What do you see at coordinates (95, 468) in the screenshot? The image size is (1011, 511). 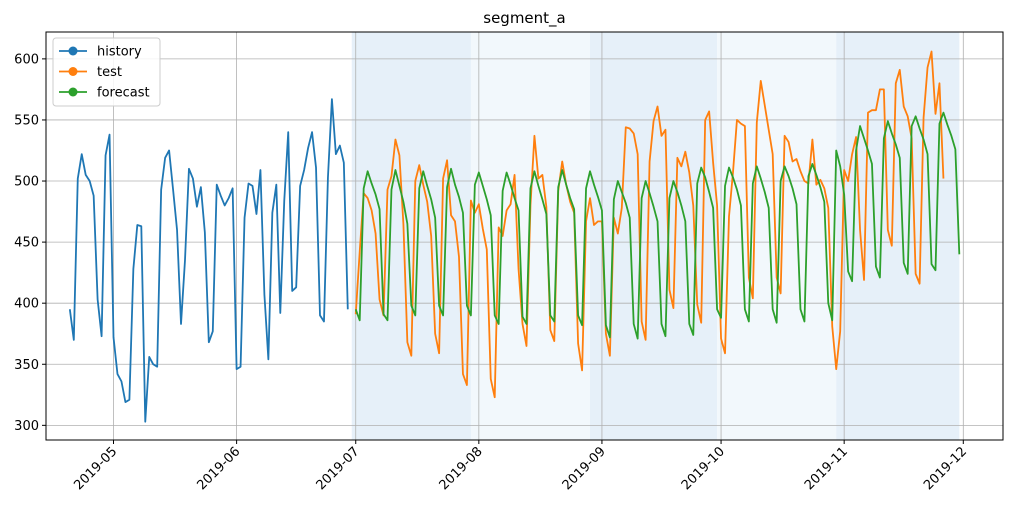 I see `x-tick-label: 2019-05` at bounding box center [95, 468].